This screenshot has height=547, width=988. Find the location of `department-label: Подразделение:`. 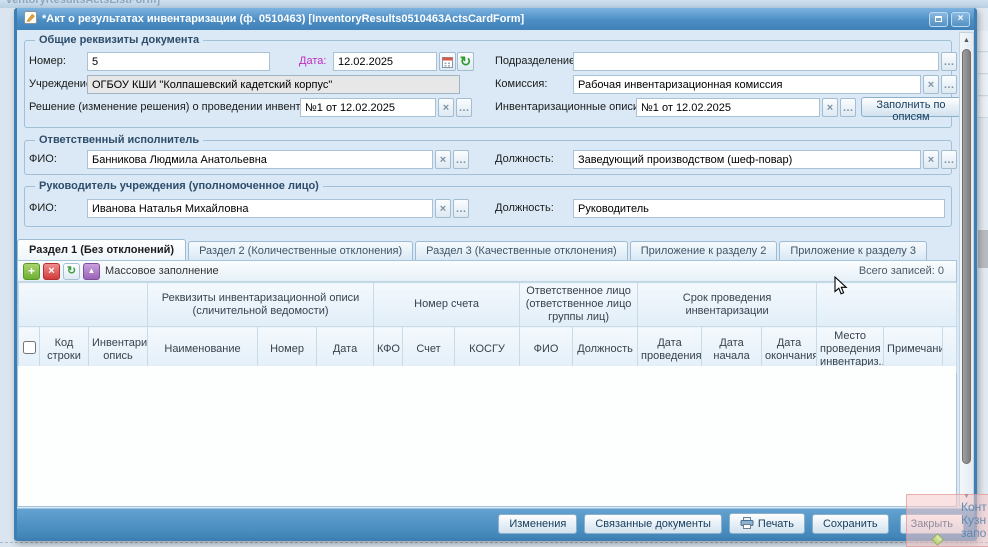

department-label: Подразделение: is located at coordinates (537, 61).